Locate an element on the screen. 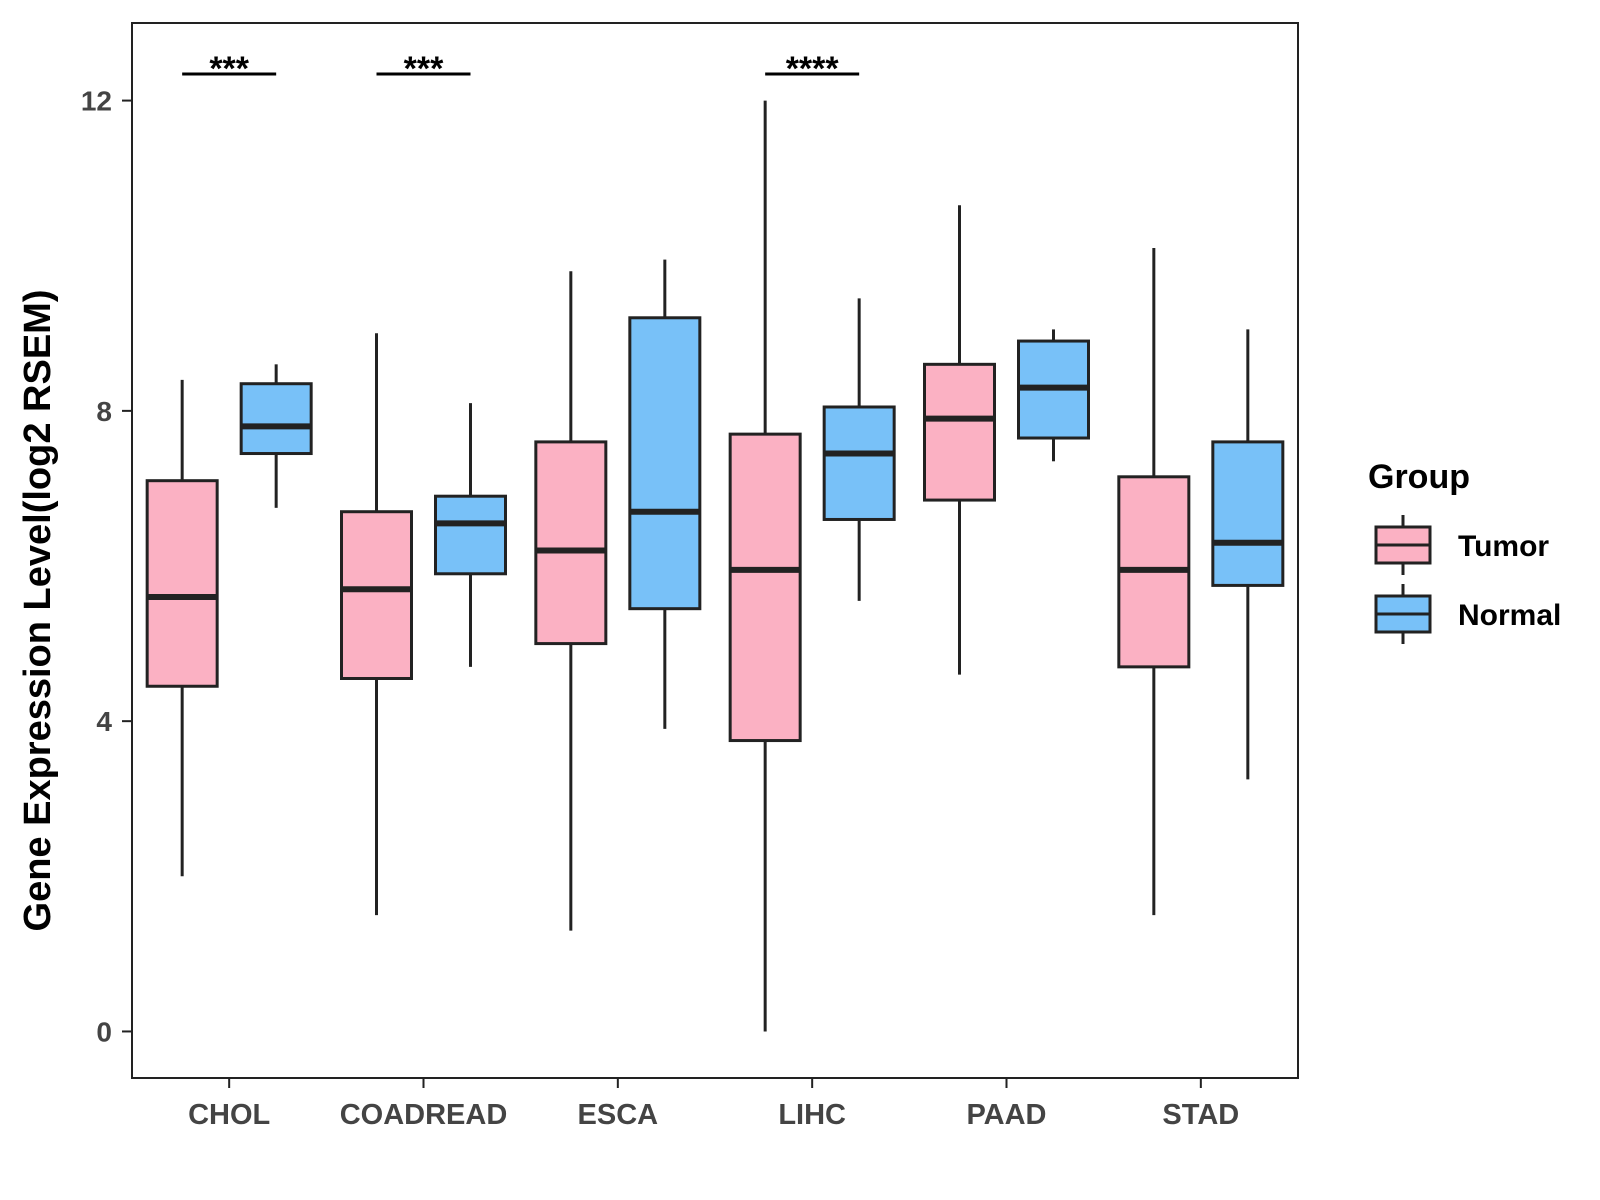 The image size is (1600, 1200). box-normal-chol is located at coordinates (276, 436).